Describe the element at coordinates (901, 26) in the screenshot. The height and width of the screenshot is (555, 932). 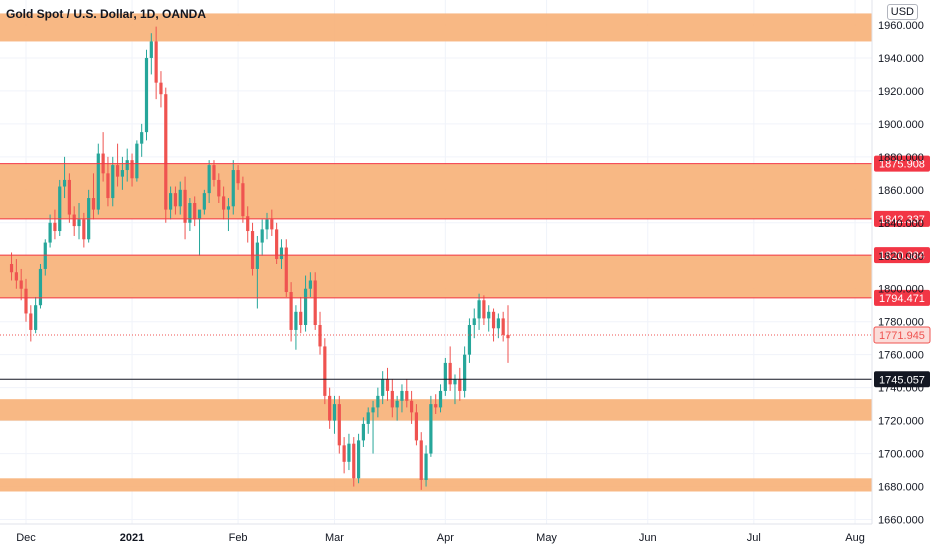
I see `y-tick-label: 1960.000` at that location.